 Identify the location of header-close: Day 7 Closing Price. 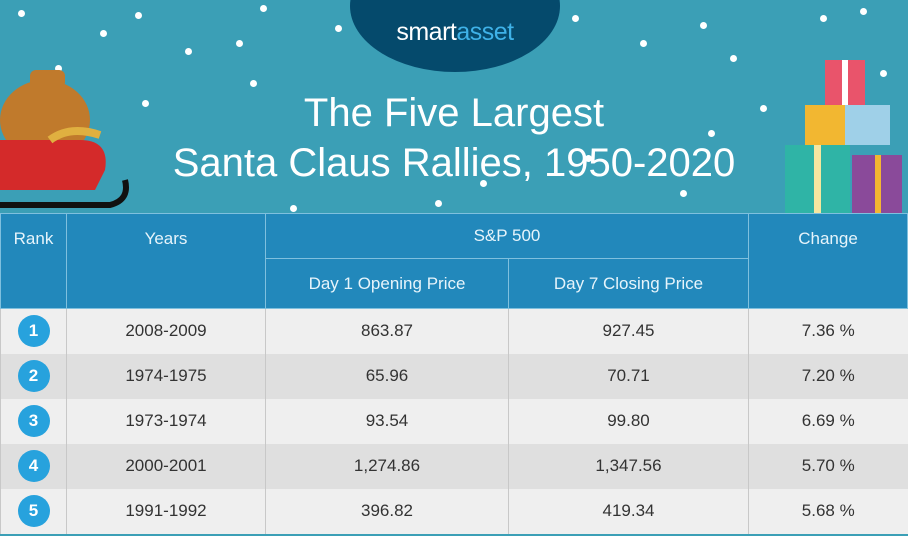
(628, 283).